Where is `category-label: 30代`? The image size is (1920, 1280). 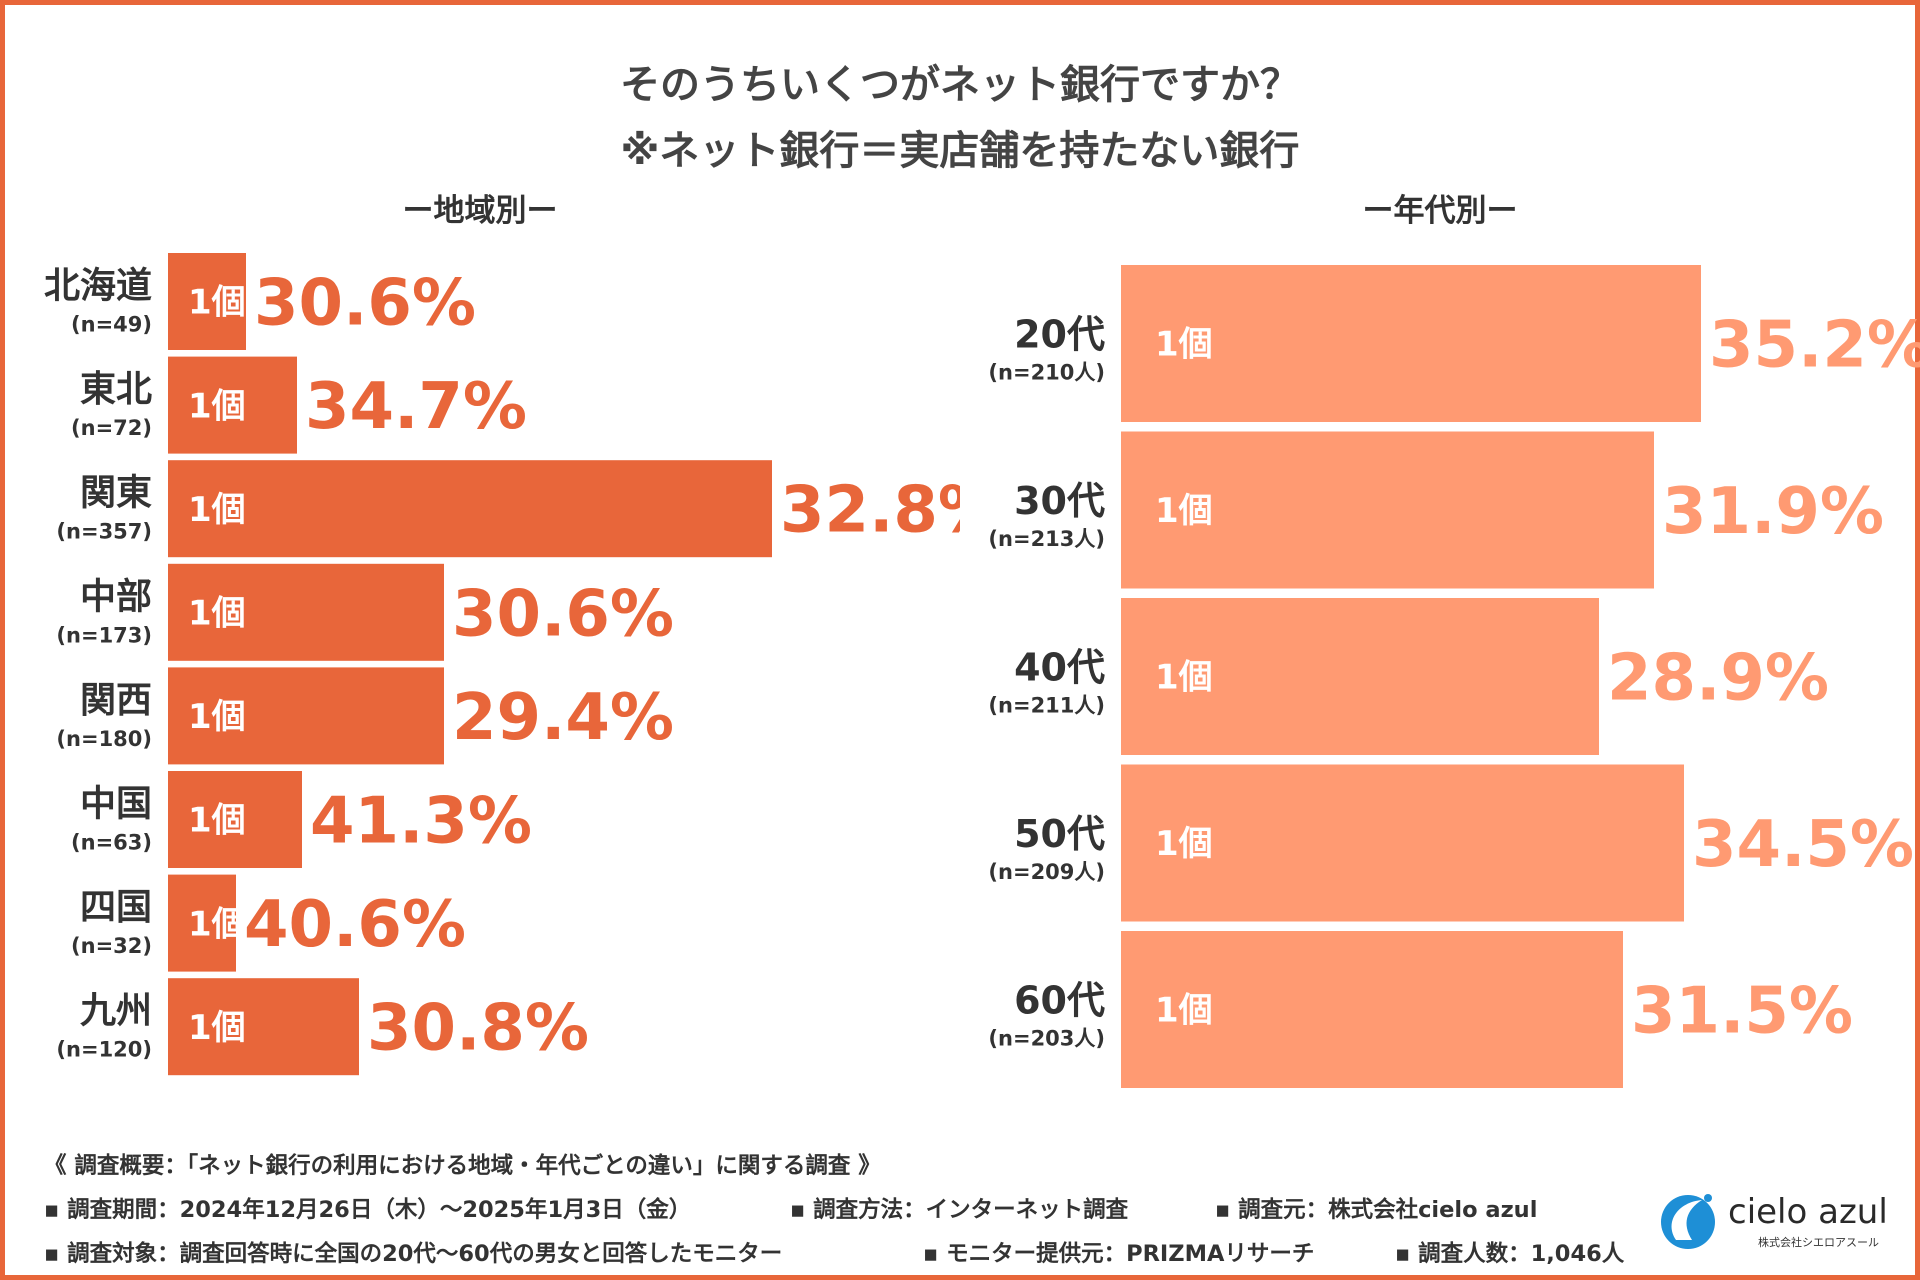 category-label: 30代 is located at coordinates (1059, 501).